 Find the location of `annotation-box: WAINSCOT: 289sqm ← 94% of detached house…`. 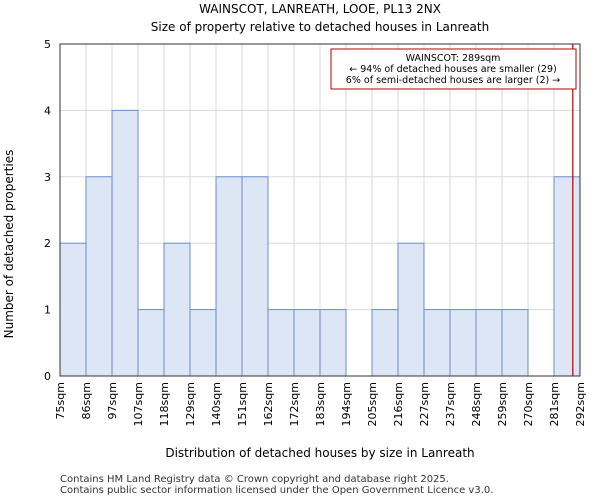

annotation-box: WAINSCOT: 289sqm ← 94% of detached house… is located at coordinates (453, 69).